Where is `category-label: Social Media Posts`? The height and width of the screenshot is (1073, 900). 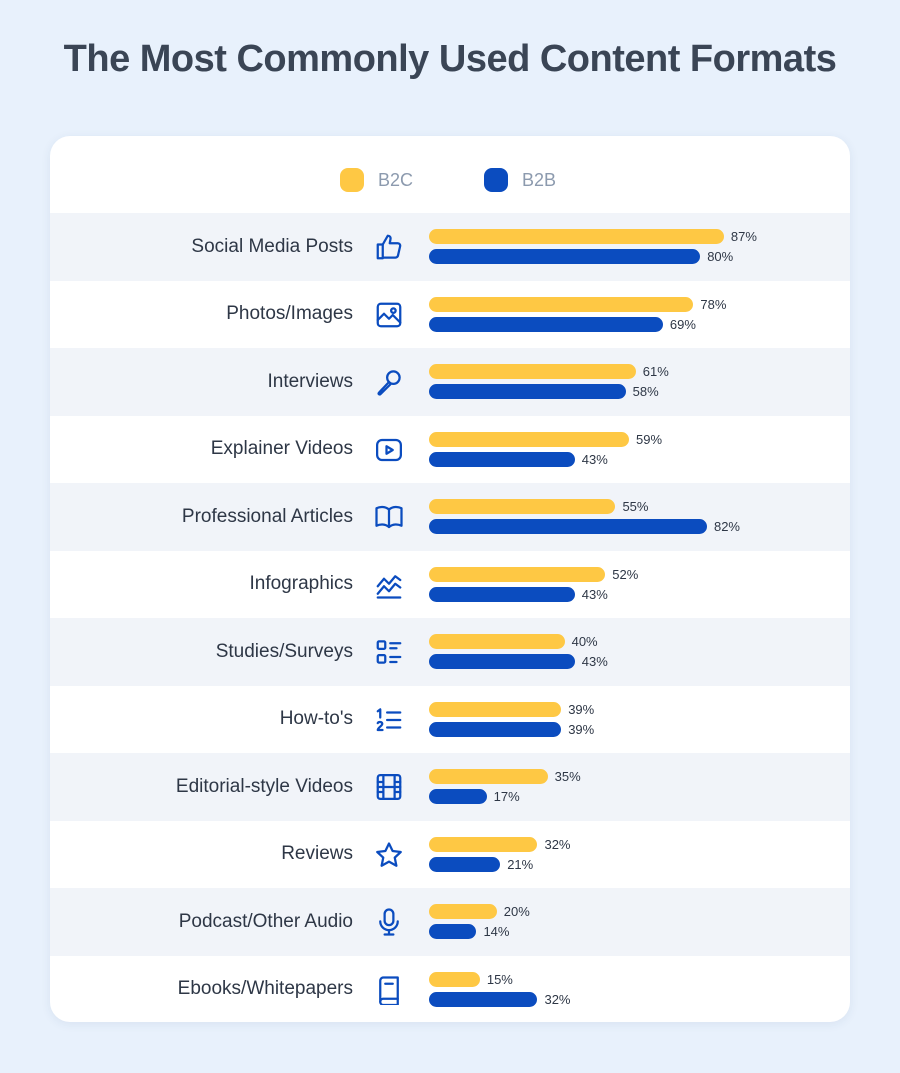
category-label: Social Media Posts is located at coordinates (272, 246).